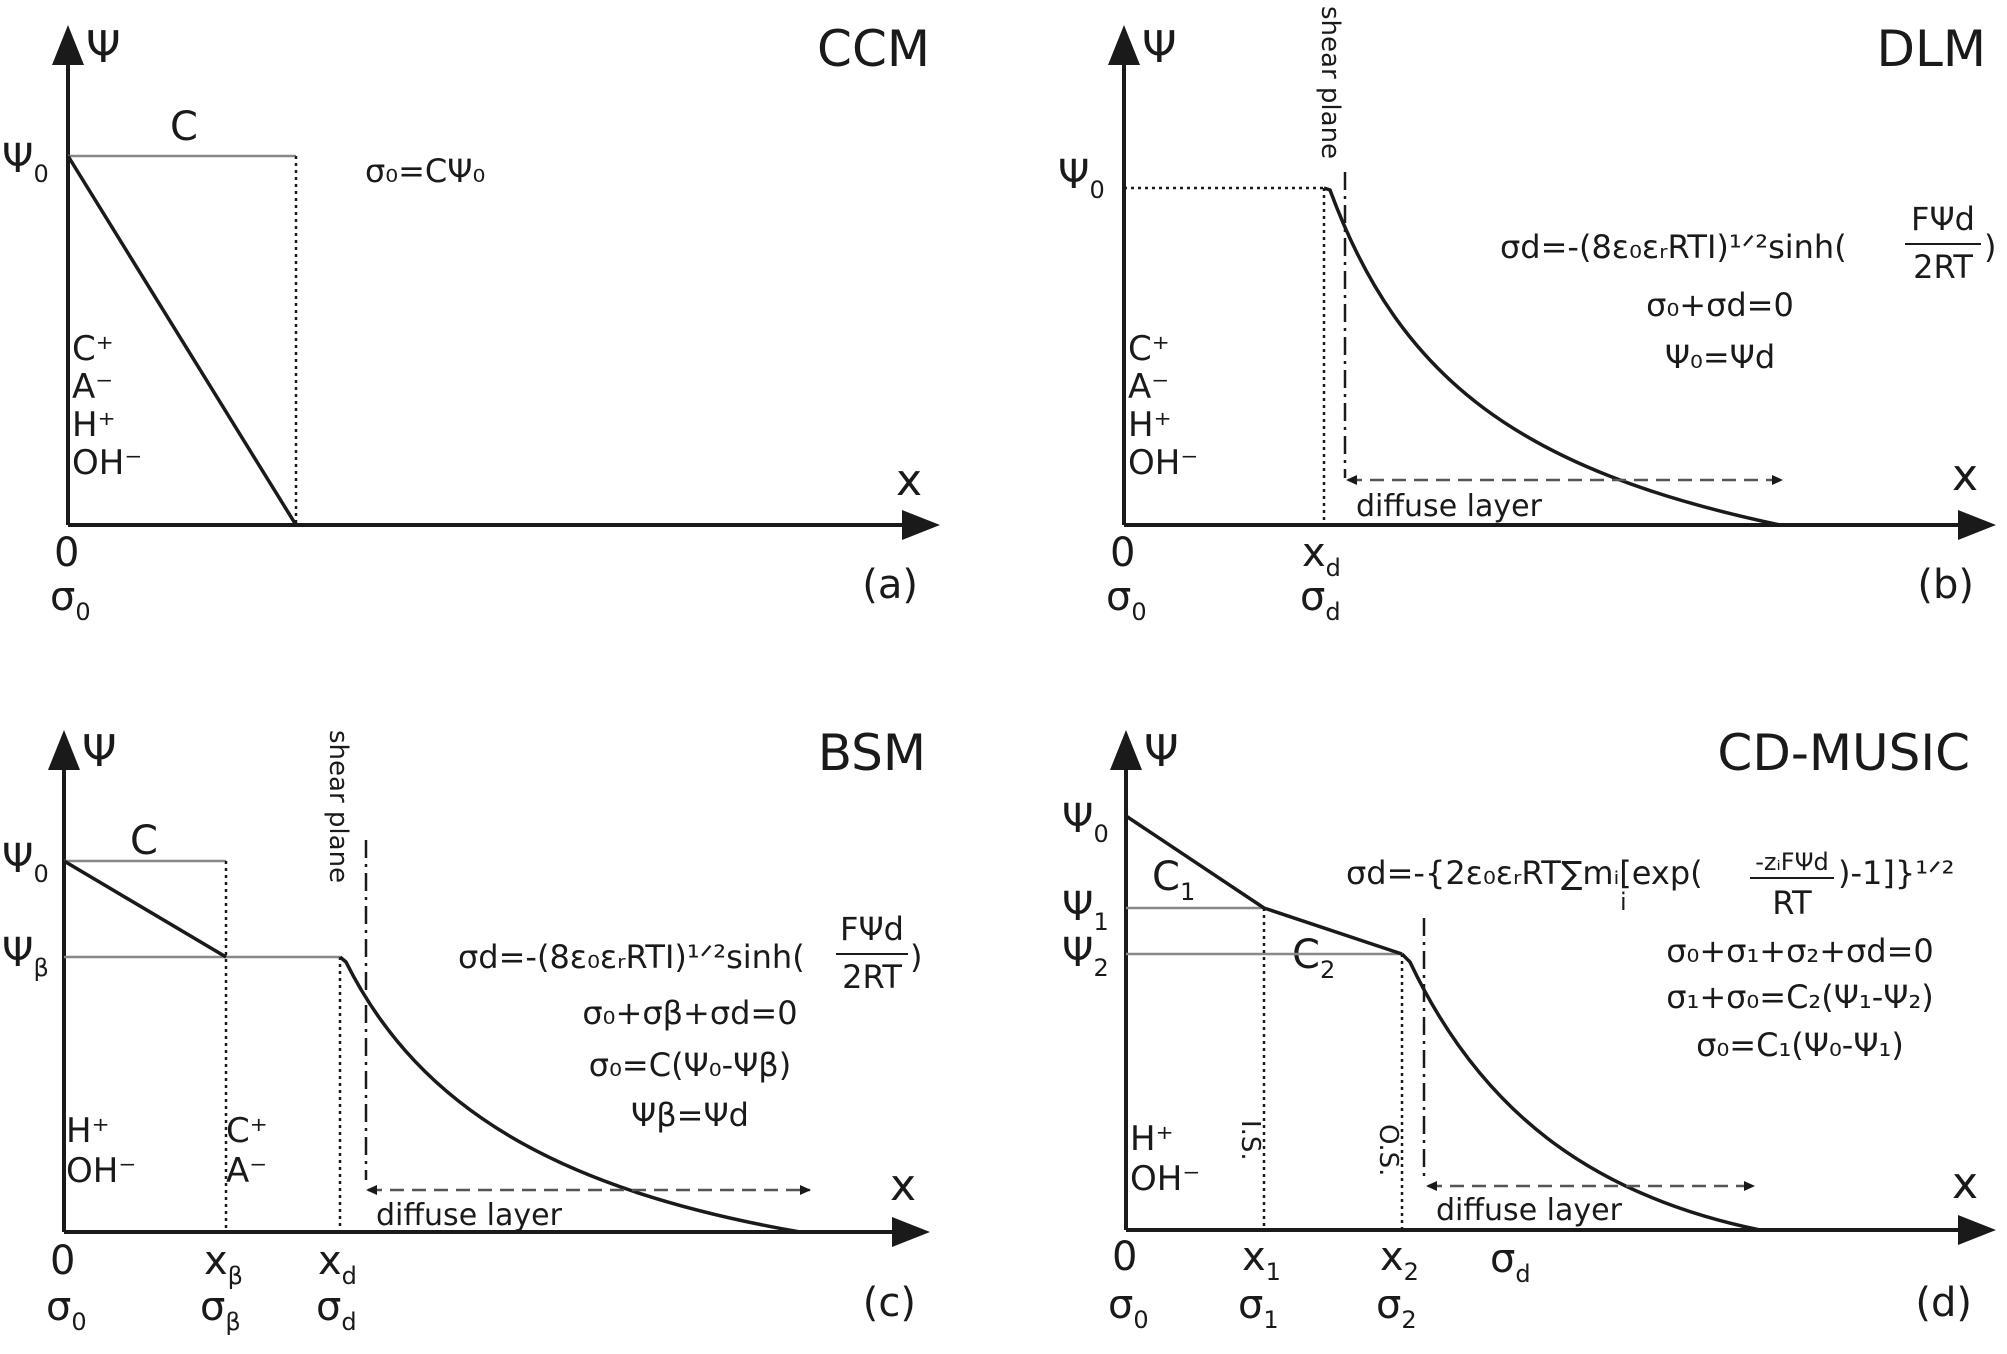 This screenshot has width=2007, height=1354. What do you see at coordinates (1943, 1303) in the screenshot?
I see `panel-tag: (d)` at bounding box center [1943, 1303].